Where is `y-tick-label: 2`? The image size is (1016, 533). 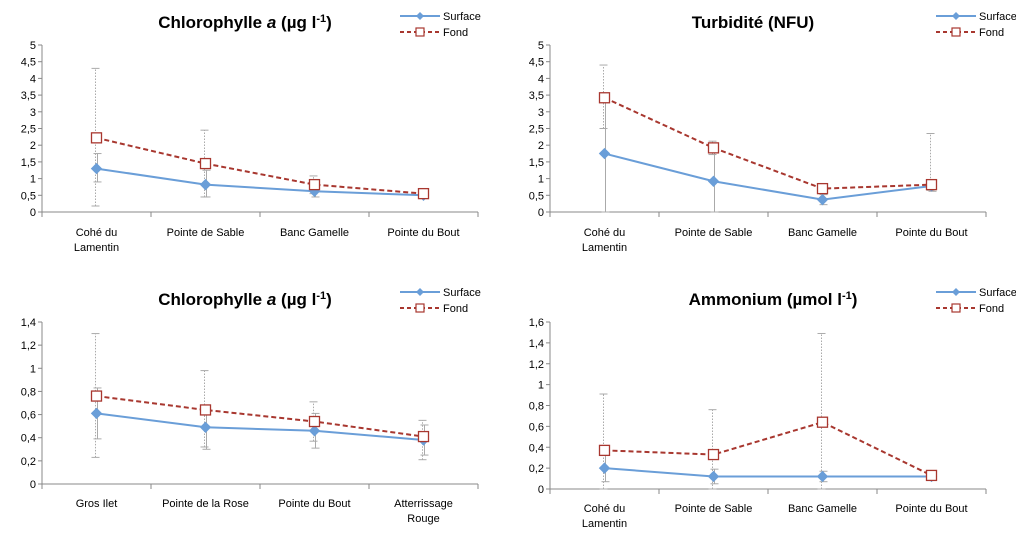 y-tick-label: 2 is located at coordinates (541, 146).